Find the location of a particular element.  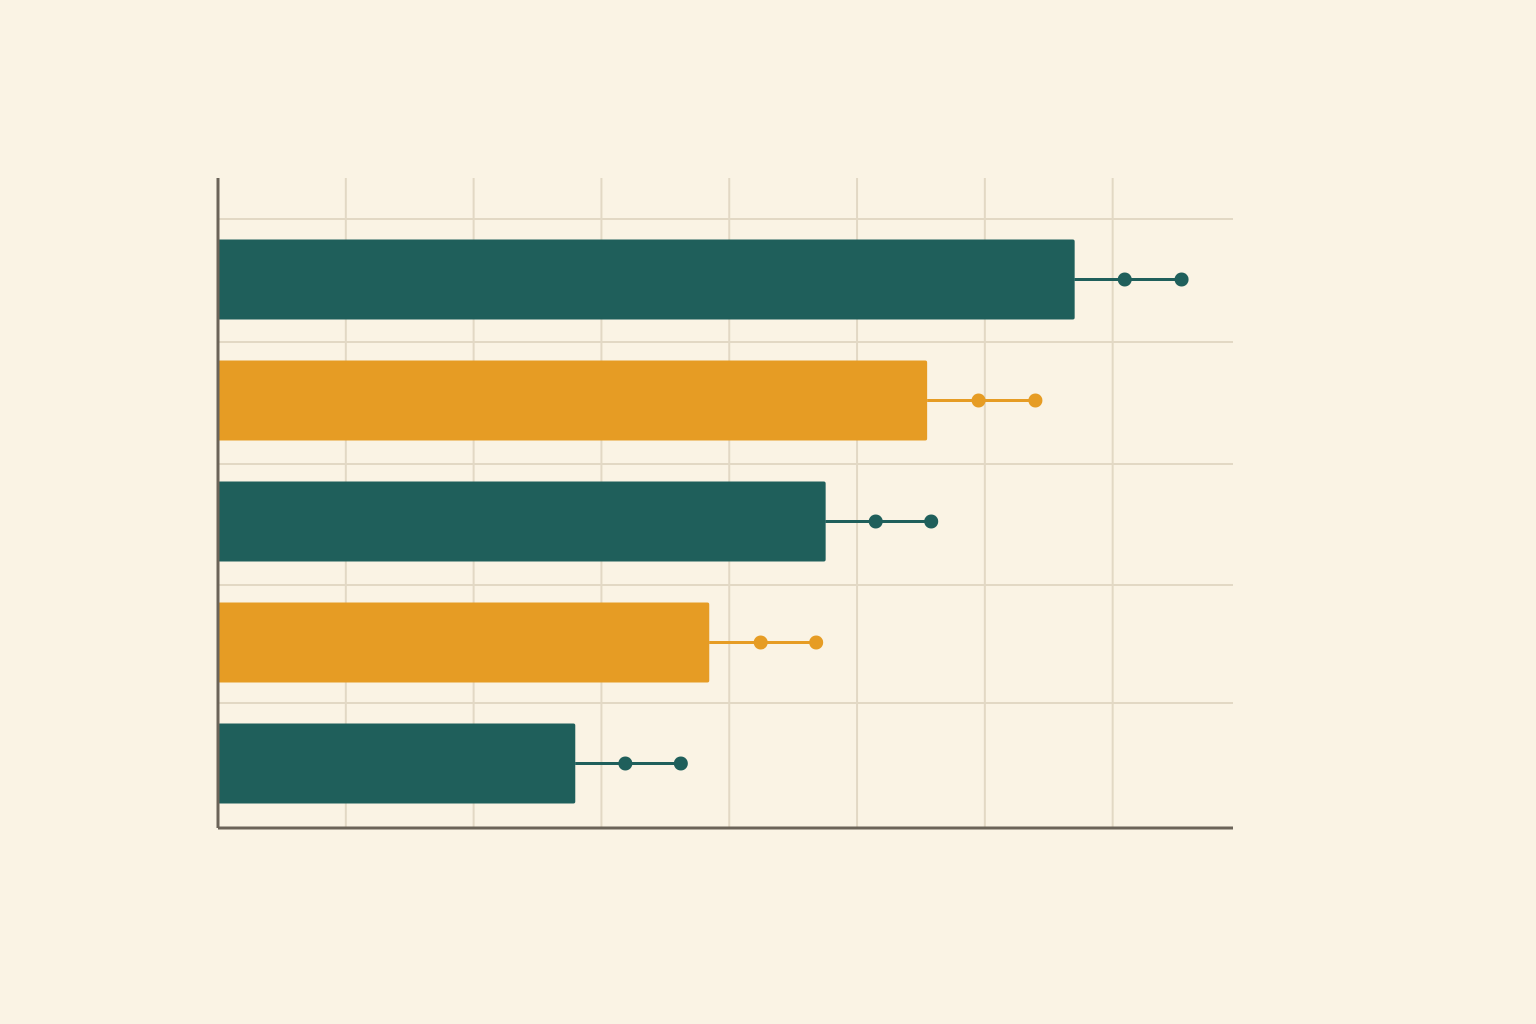

bar-3-marker-outer is located at coordinates (931, 521).